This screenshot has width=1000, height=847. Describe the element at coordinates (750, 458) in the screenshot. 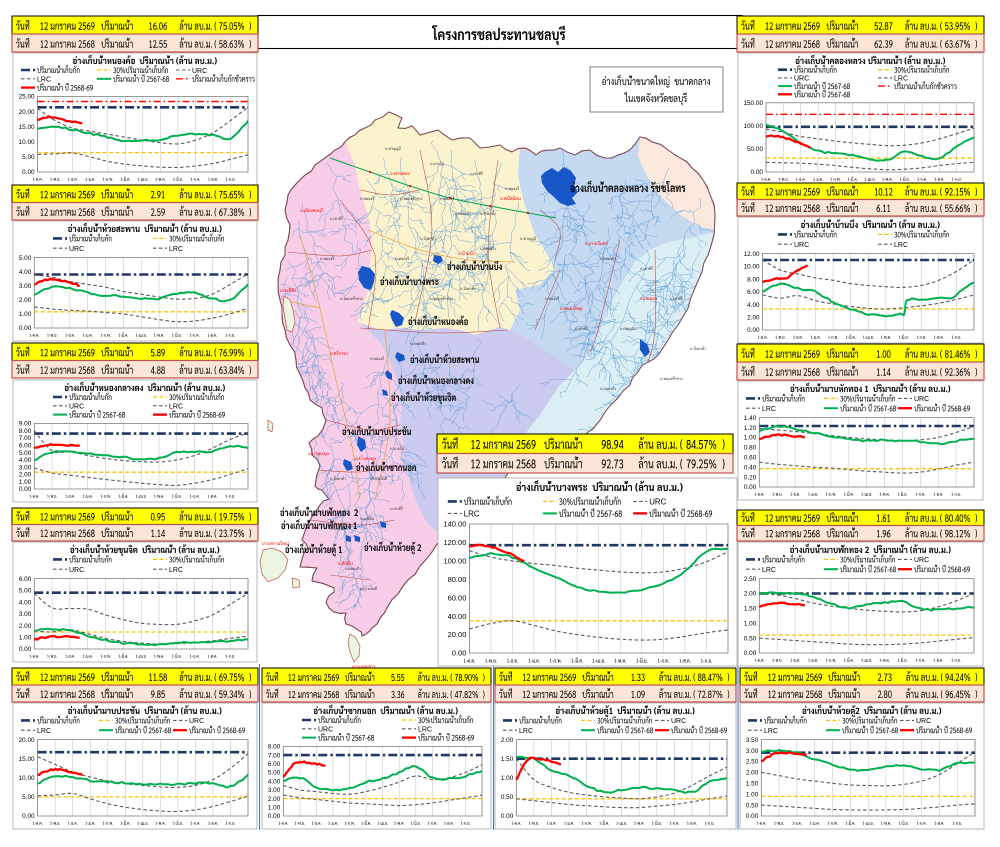

I see `svg-text: 0.60` at that location.